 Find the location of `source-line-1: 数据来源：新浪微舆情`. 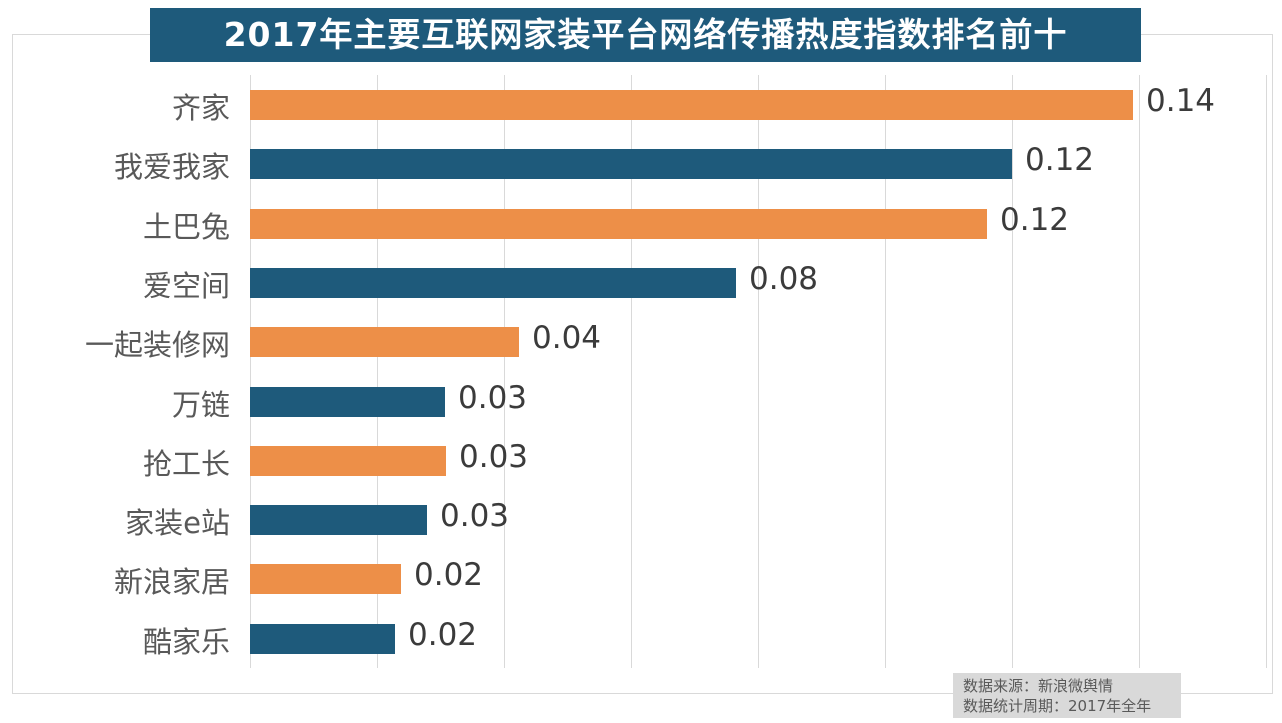

source-line-1: 数据来源：新浪微舆情 is located at coordinates (1038, 686).